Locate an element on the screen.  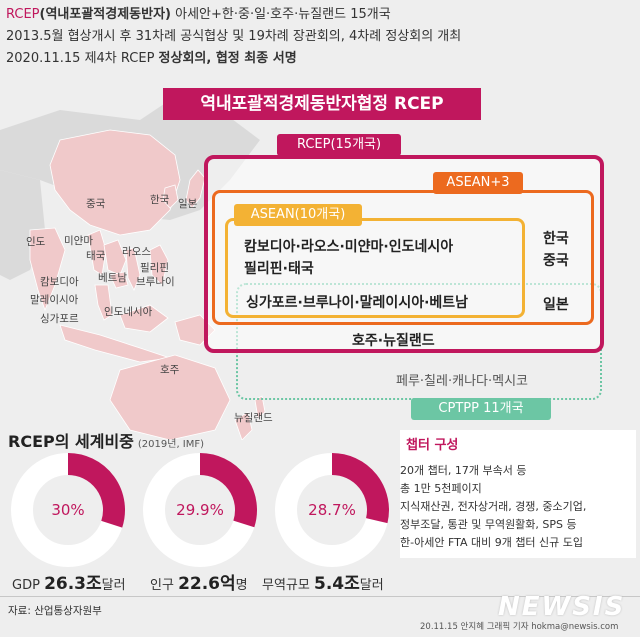
asean-plus3-box is located at coordinates (403, 257).